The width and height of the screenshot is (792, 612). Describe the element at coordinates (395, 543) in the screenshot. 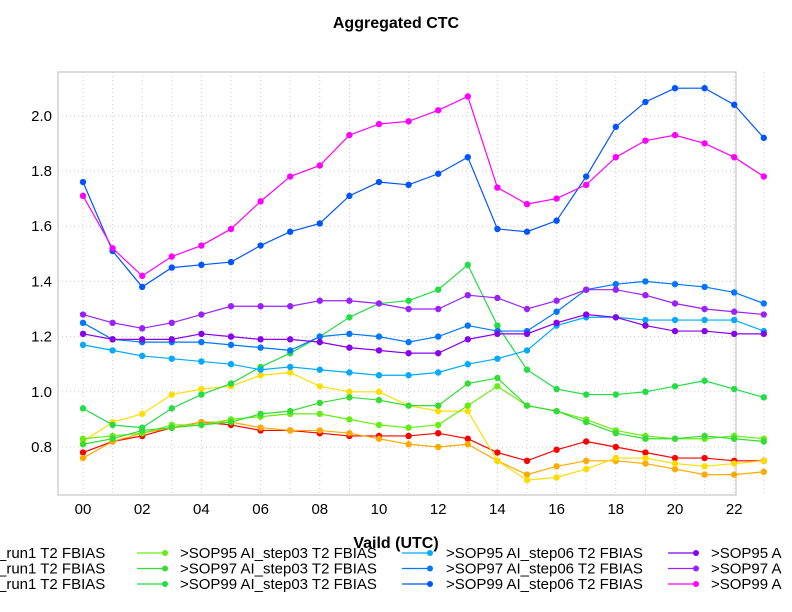

I see `x-axis-label: Vaild (UTC)` at that location.